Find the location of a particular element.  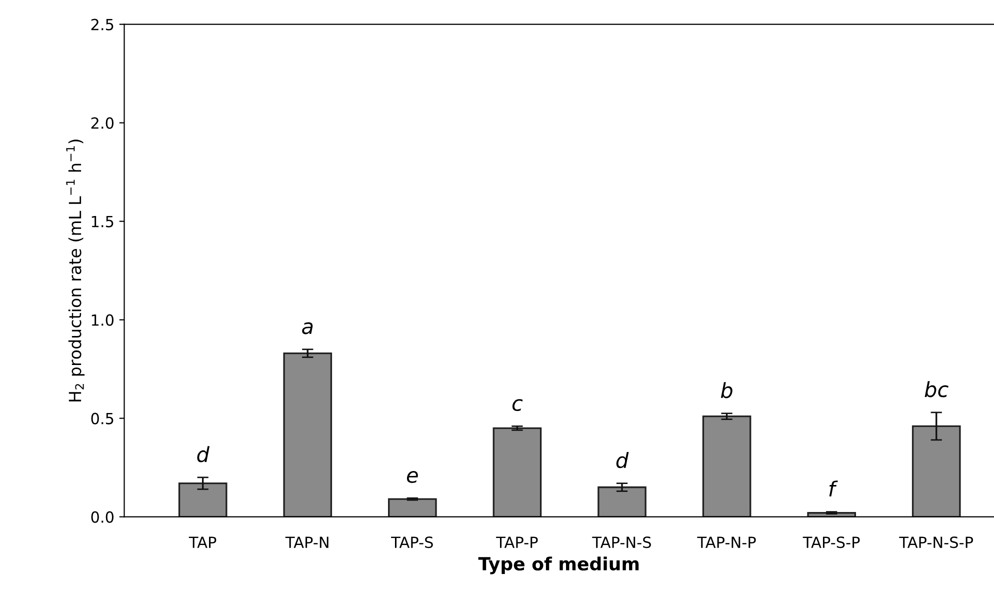

y-tick-label: 1.0 is located at coordinates (103, 320).